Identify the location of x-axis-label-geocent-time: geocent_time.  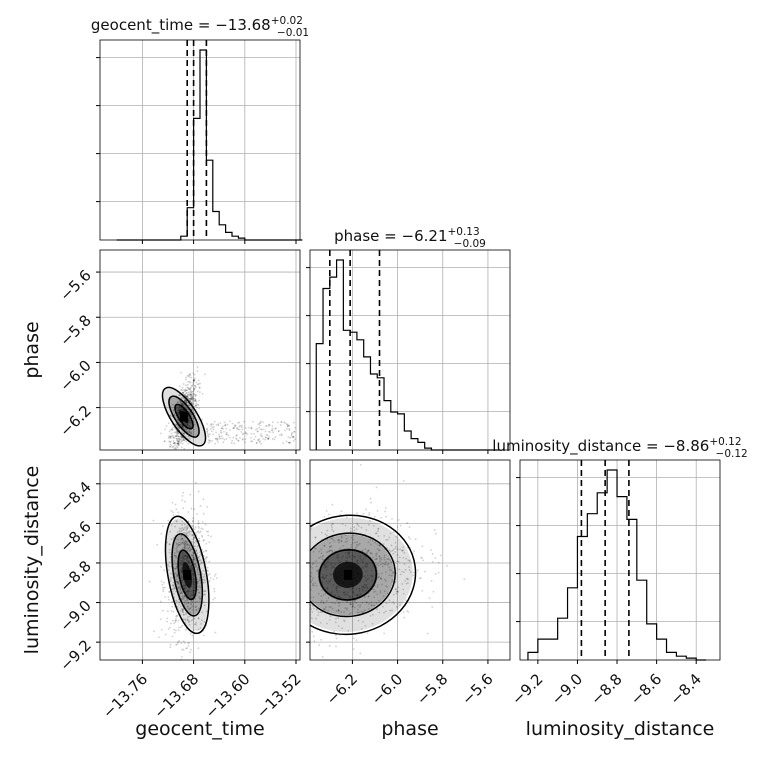
(199, 729).